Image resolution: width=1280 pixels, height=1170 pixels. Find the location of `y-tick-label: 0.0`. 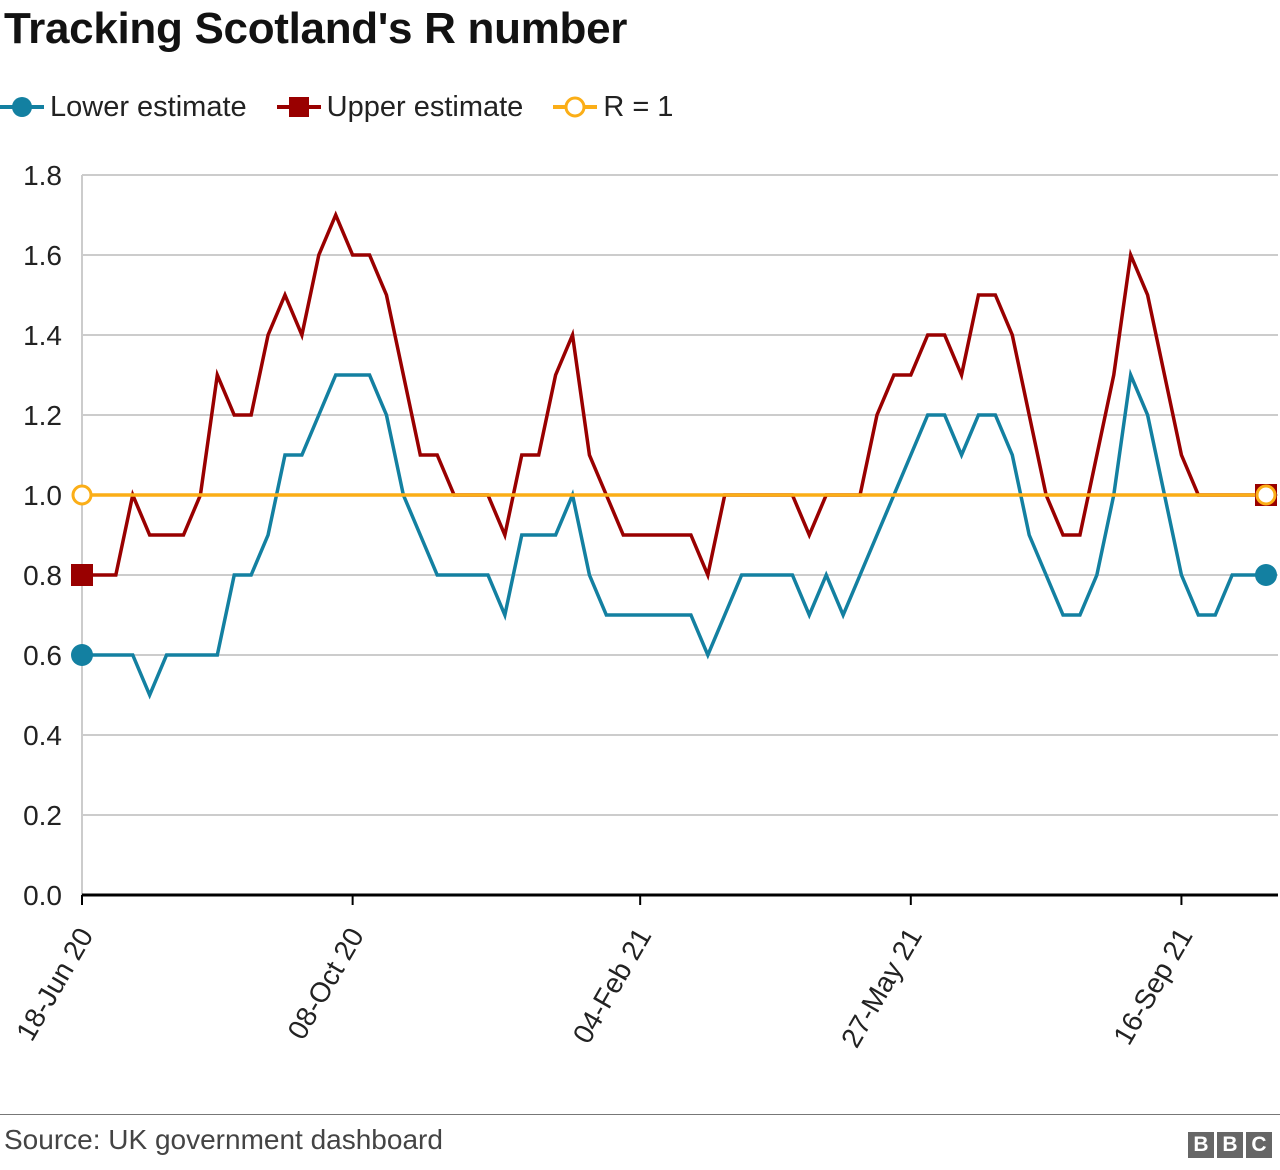

y-tick-label: 0.0 is located at coordinates (42, 895).